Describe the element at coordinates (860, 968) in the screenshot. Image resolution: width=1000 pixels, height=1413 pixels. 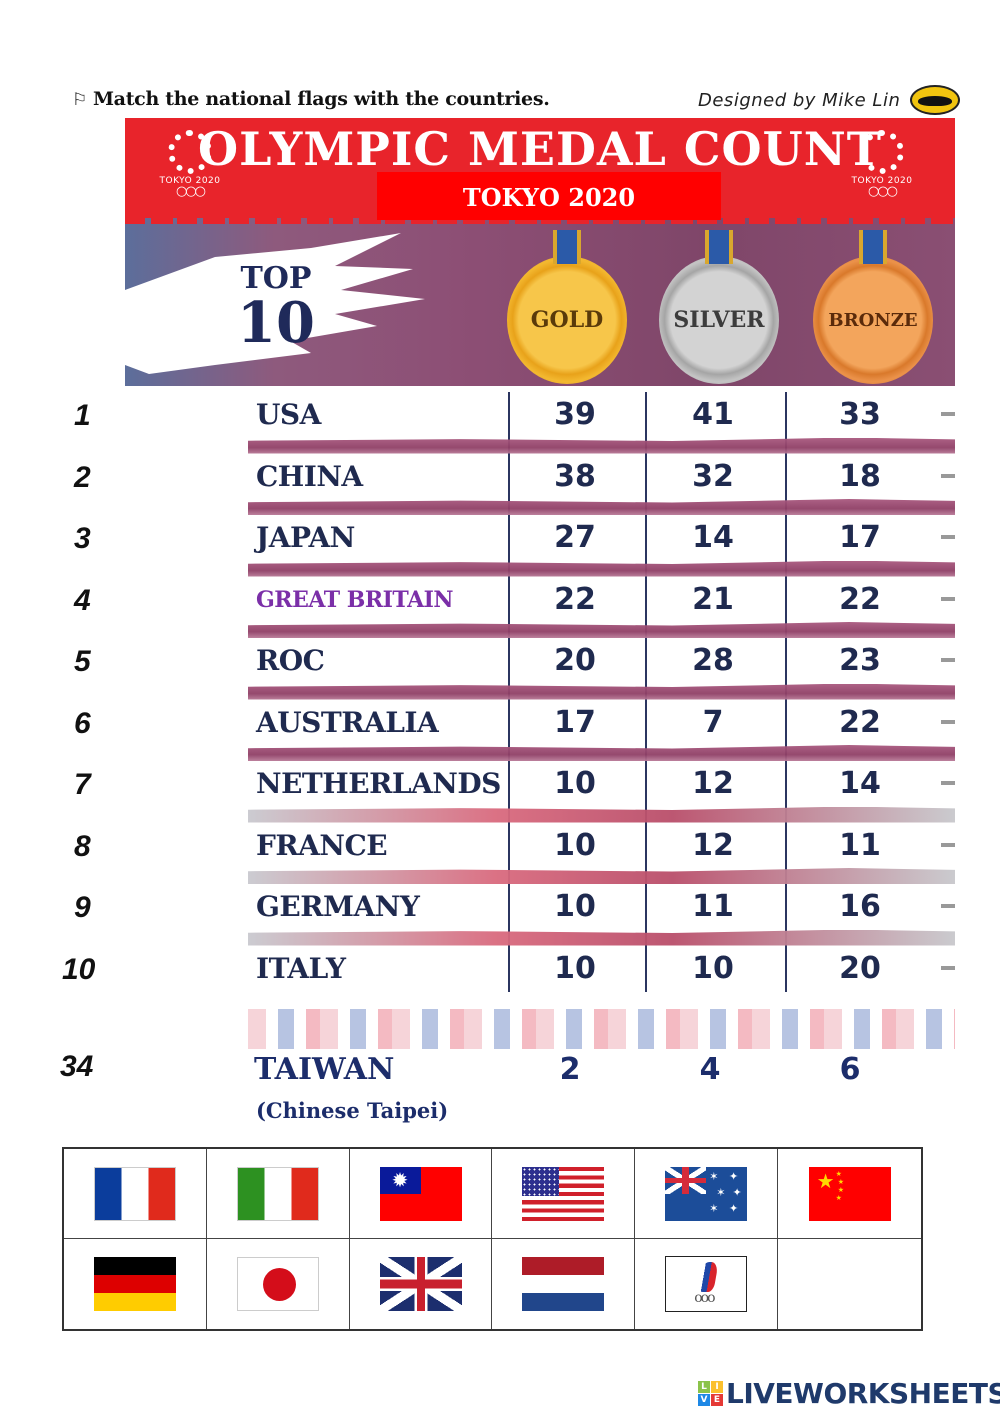
I see `bronze-count: 20` at that location.